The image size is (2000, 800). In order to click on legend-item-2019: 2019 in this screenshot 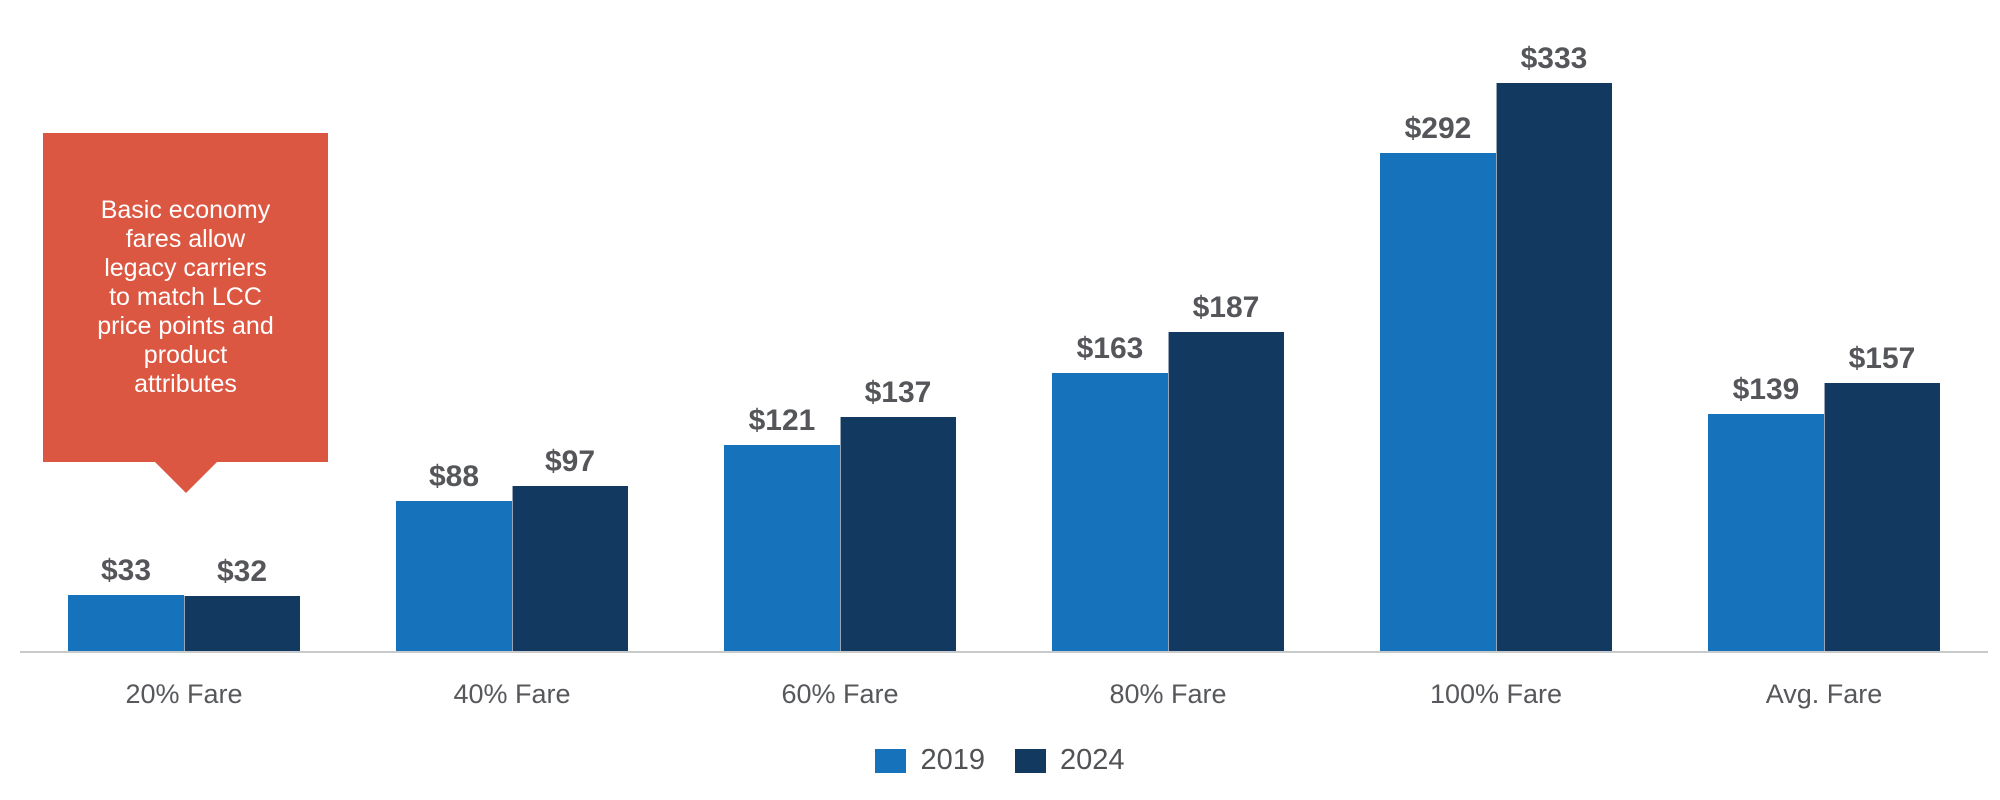, I will do `click(930, 760)`.